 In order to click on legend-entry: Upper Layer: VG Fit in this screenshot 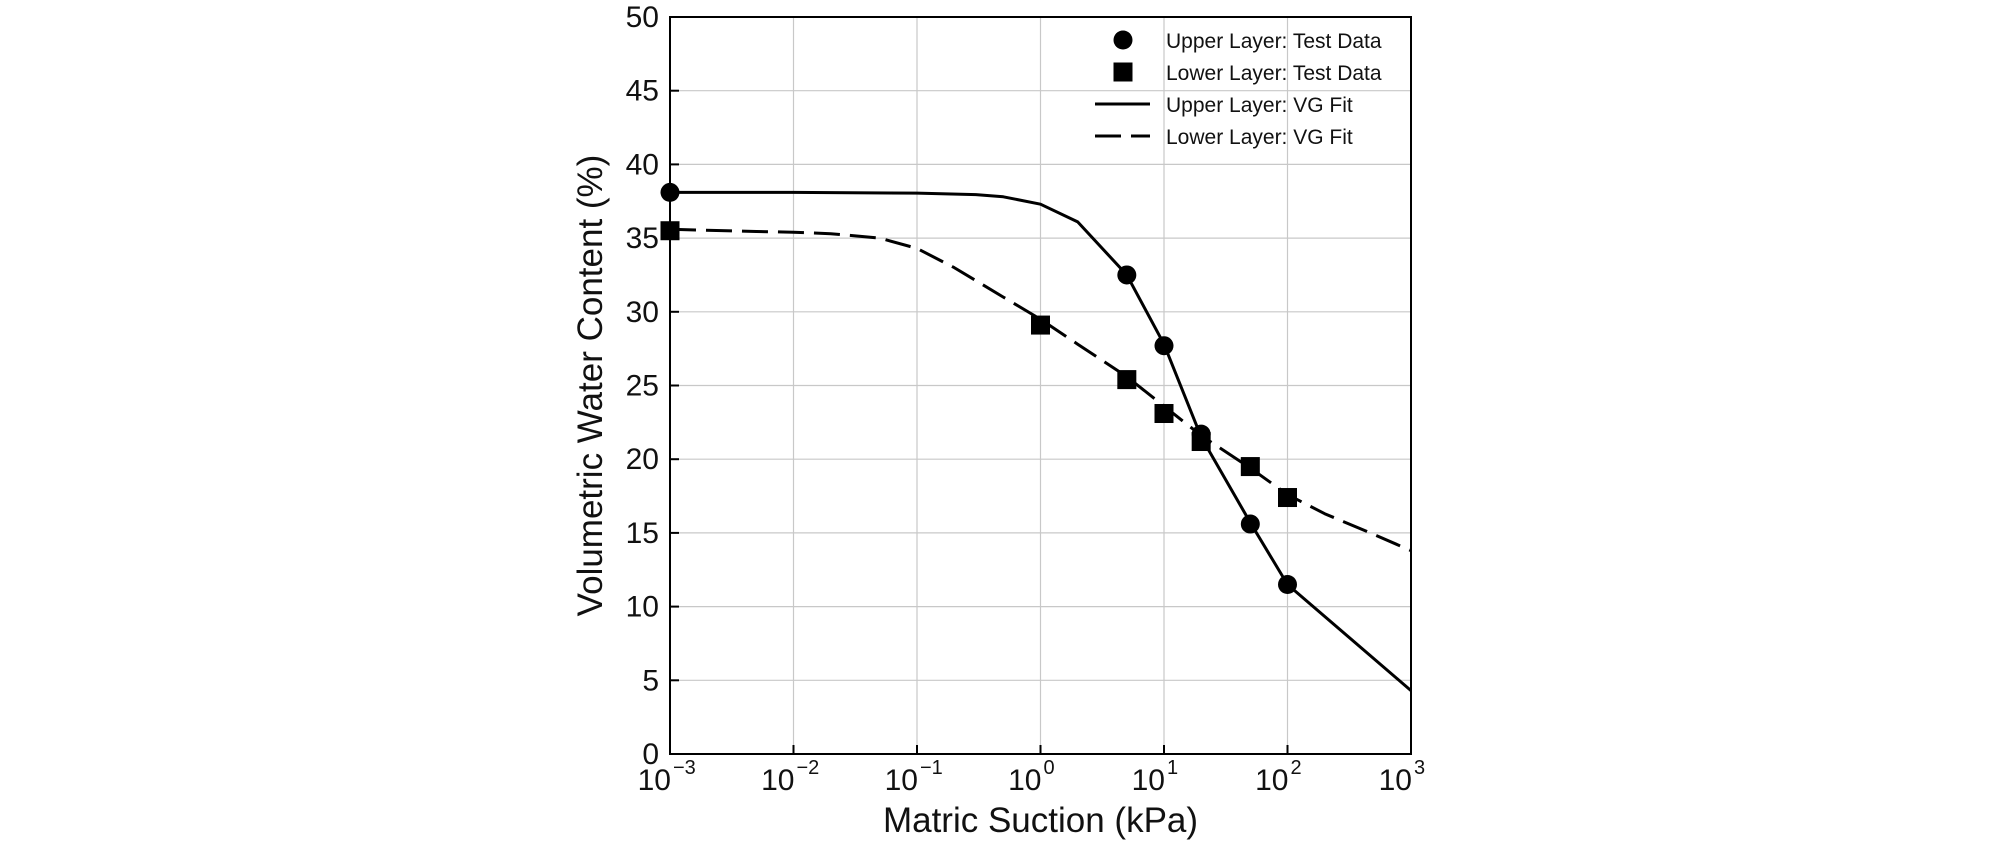, I will do `click(1224, 105)`.